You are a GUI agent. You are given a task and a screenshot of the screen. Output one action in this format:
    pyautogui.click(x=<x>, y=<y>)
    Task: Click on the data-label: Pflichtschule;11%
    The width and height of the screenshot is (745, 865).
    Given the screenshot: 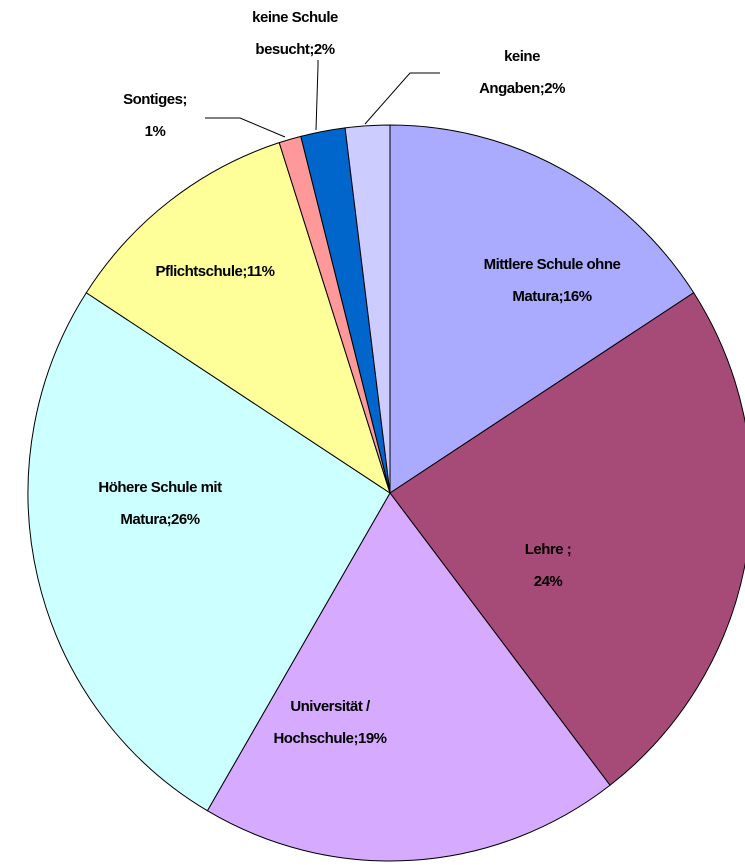 What is the action you would take?
    pyautogui.click(x=214, y=271)
    